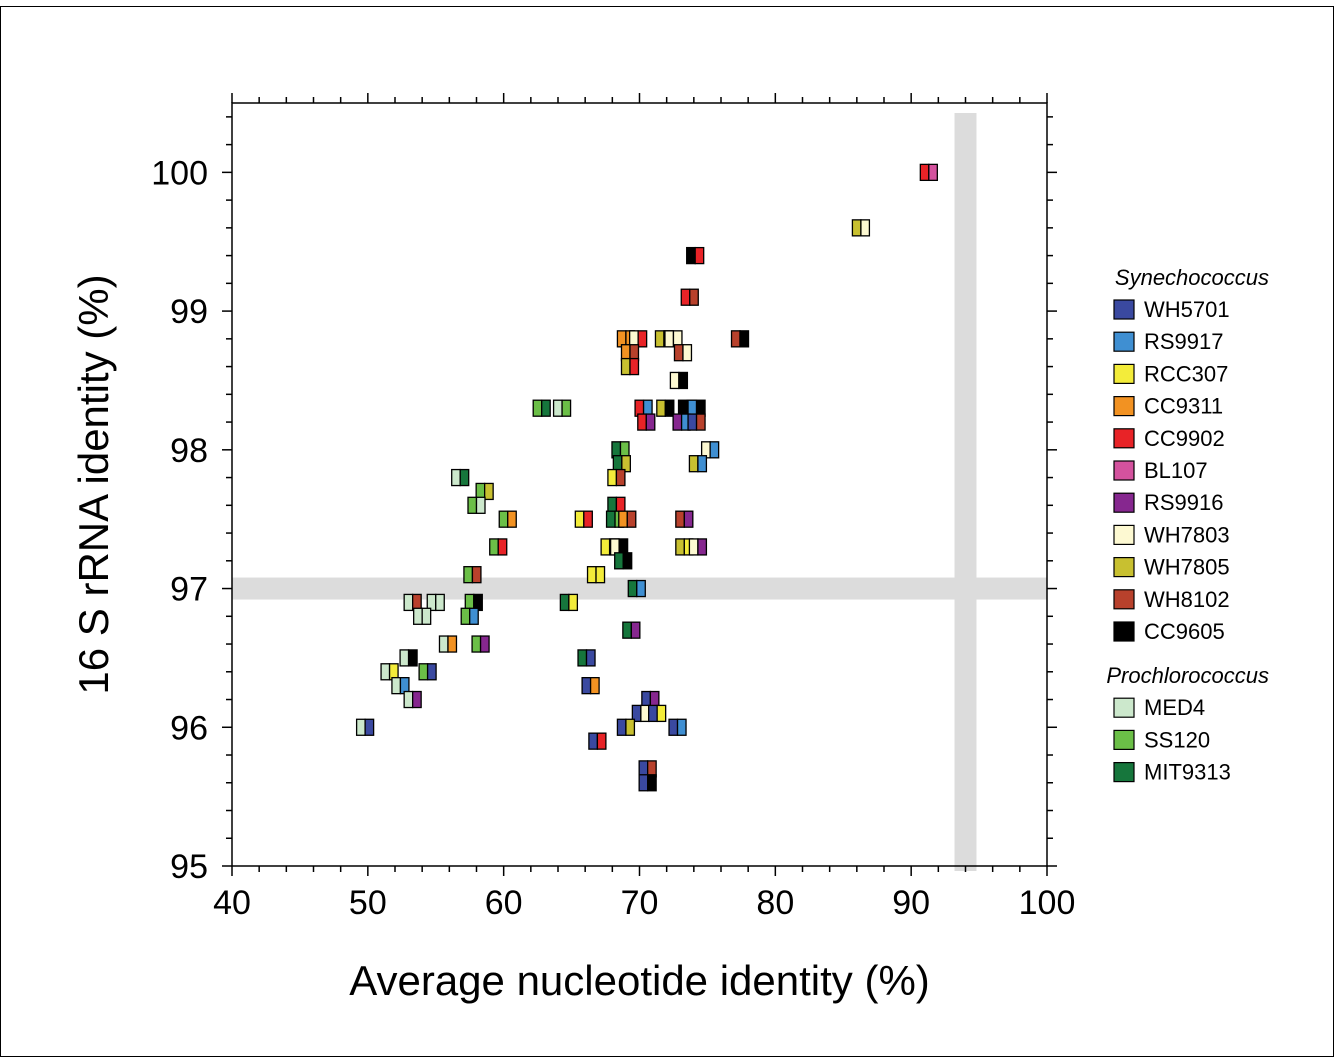 Image resolution: width=1336 pixels, height=1059 pixels. What do you see at coordinates (1187, 675) in the screenshot?
I see `legend-group-title: Prochlorococcus` at bounding box center [1187, 675].